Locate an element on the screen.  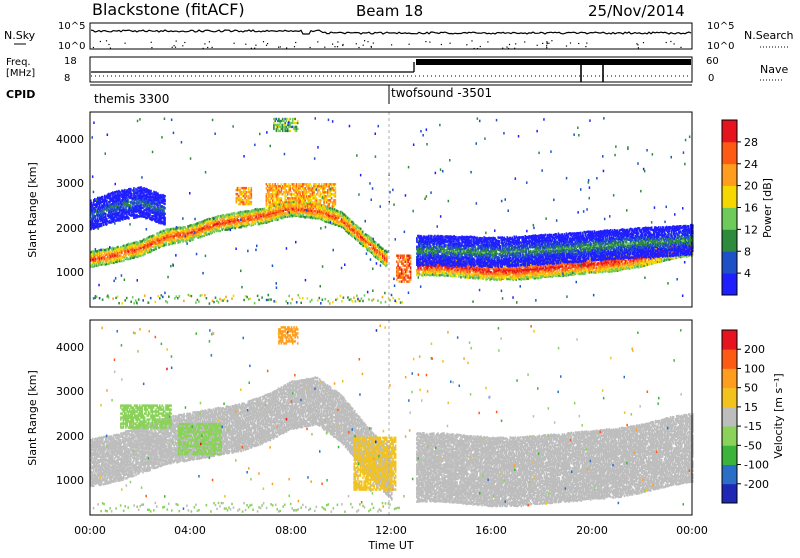
nsky-line is located at coordinates (391, 32).